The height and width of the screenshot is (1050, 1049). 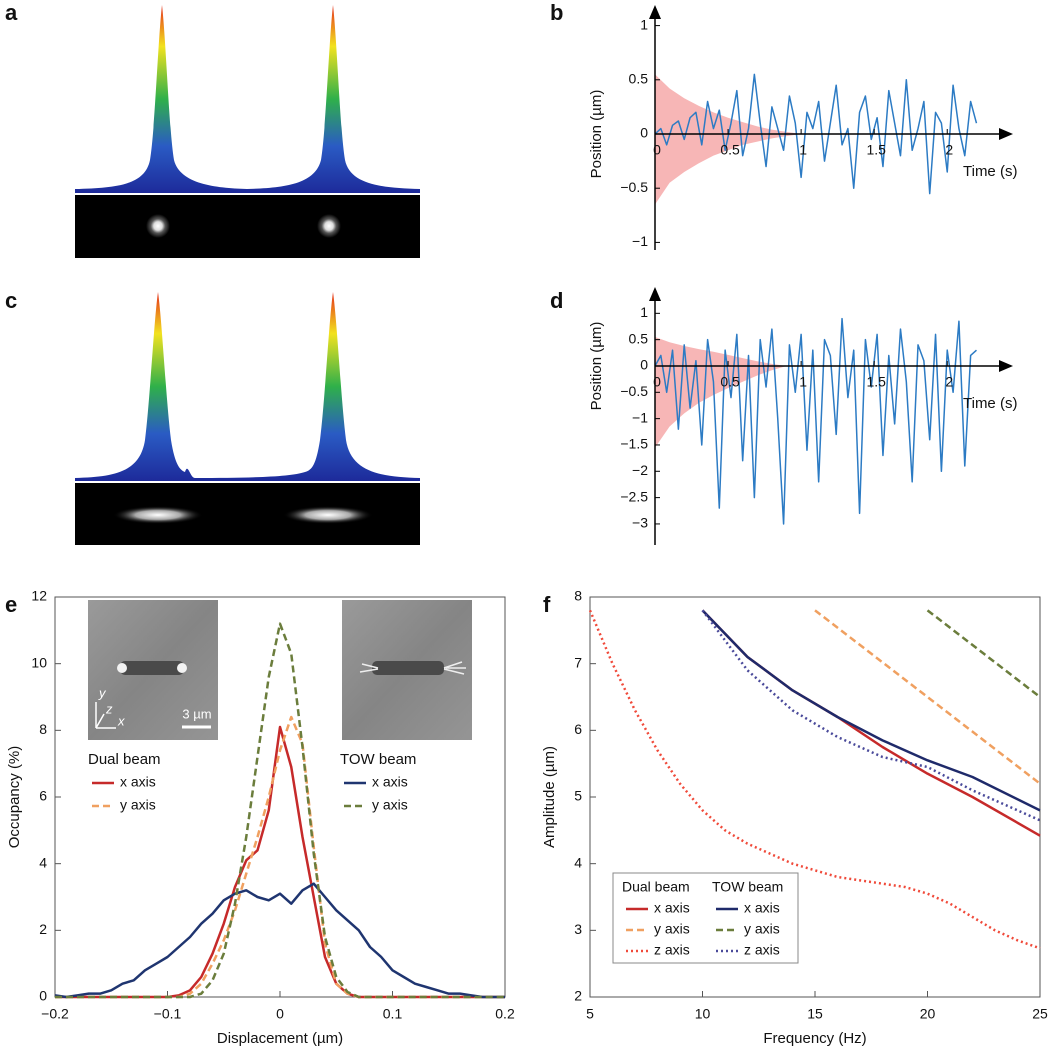 I want to click on axis-name: y, so click(x=102, y=692).